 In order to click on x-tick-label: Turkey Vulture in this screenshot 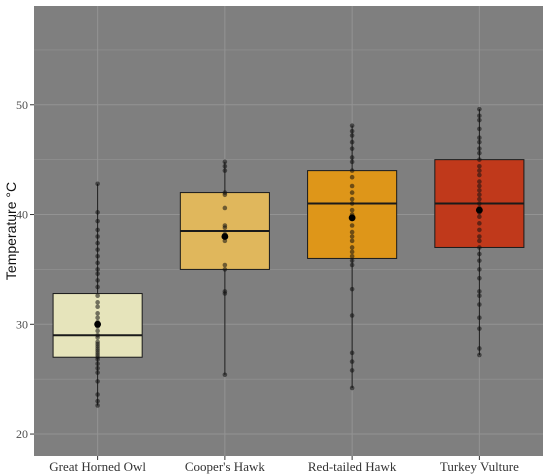, I will do `click(479, 466)`.